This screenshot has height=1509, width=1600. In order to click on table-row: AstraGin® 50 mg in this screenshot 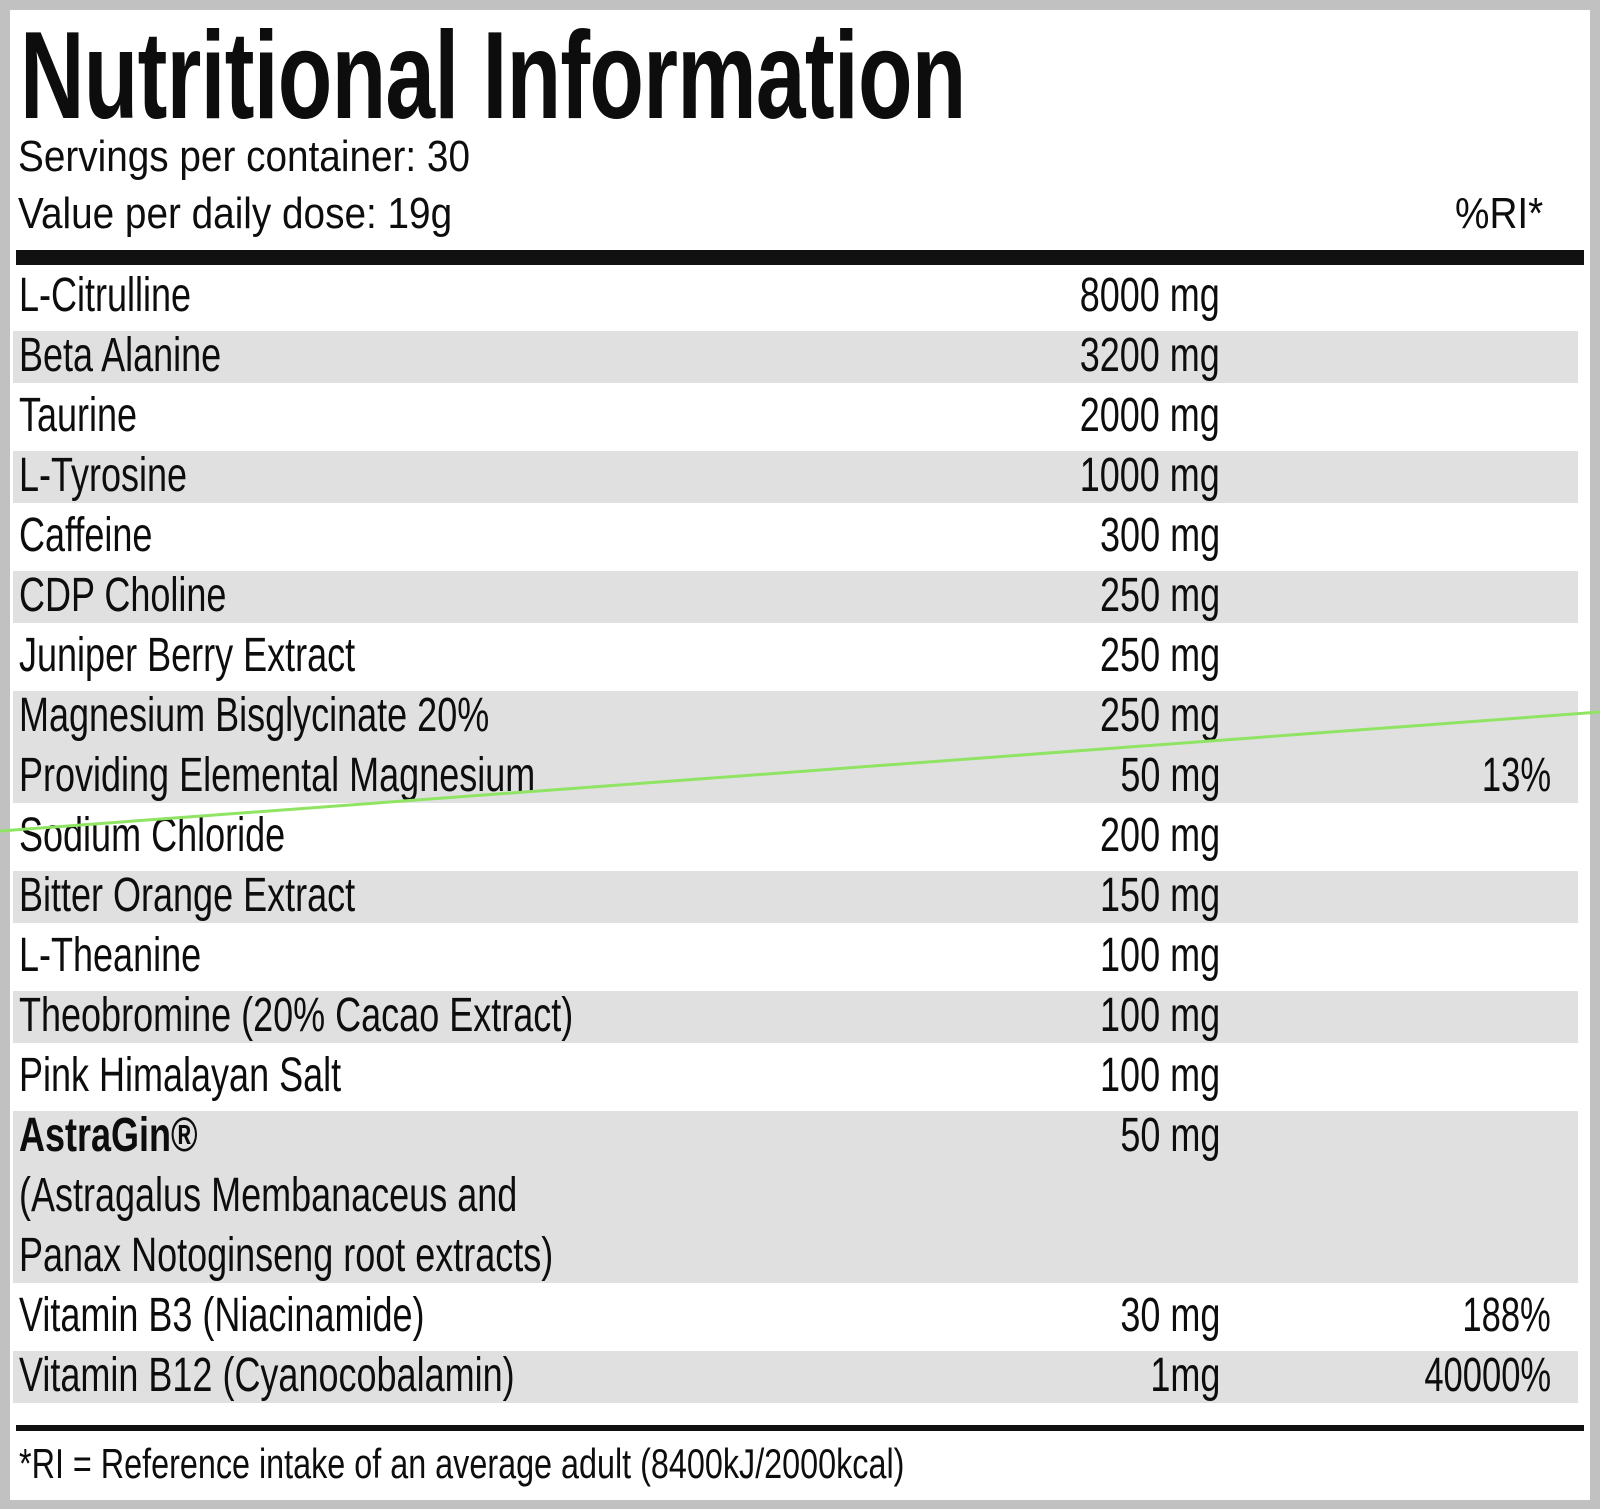, I will do `click(800, 1136)`.